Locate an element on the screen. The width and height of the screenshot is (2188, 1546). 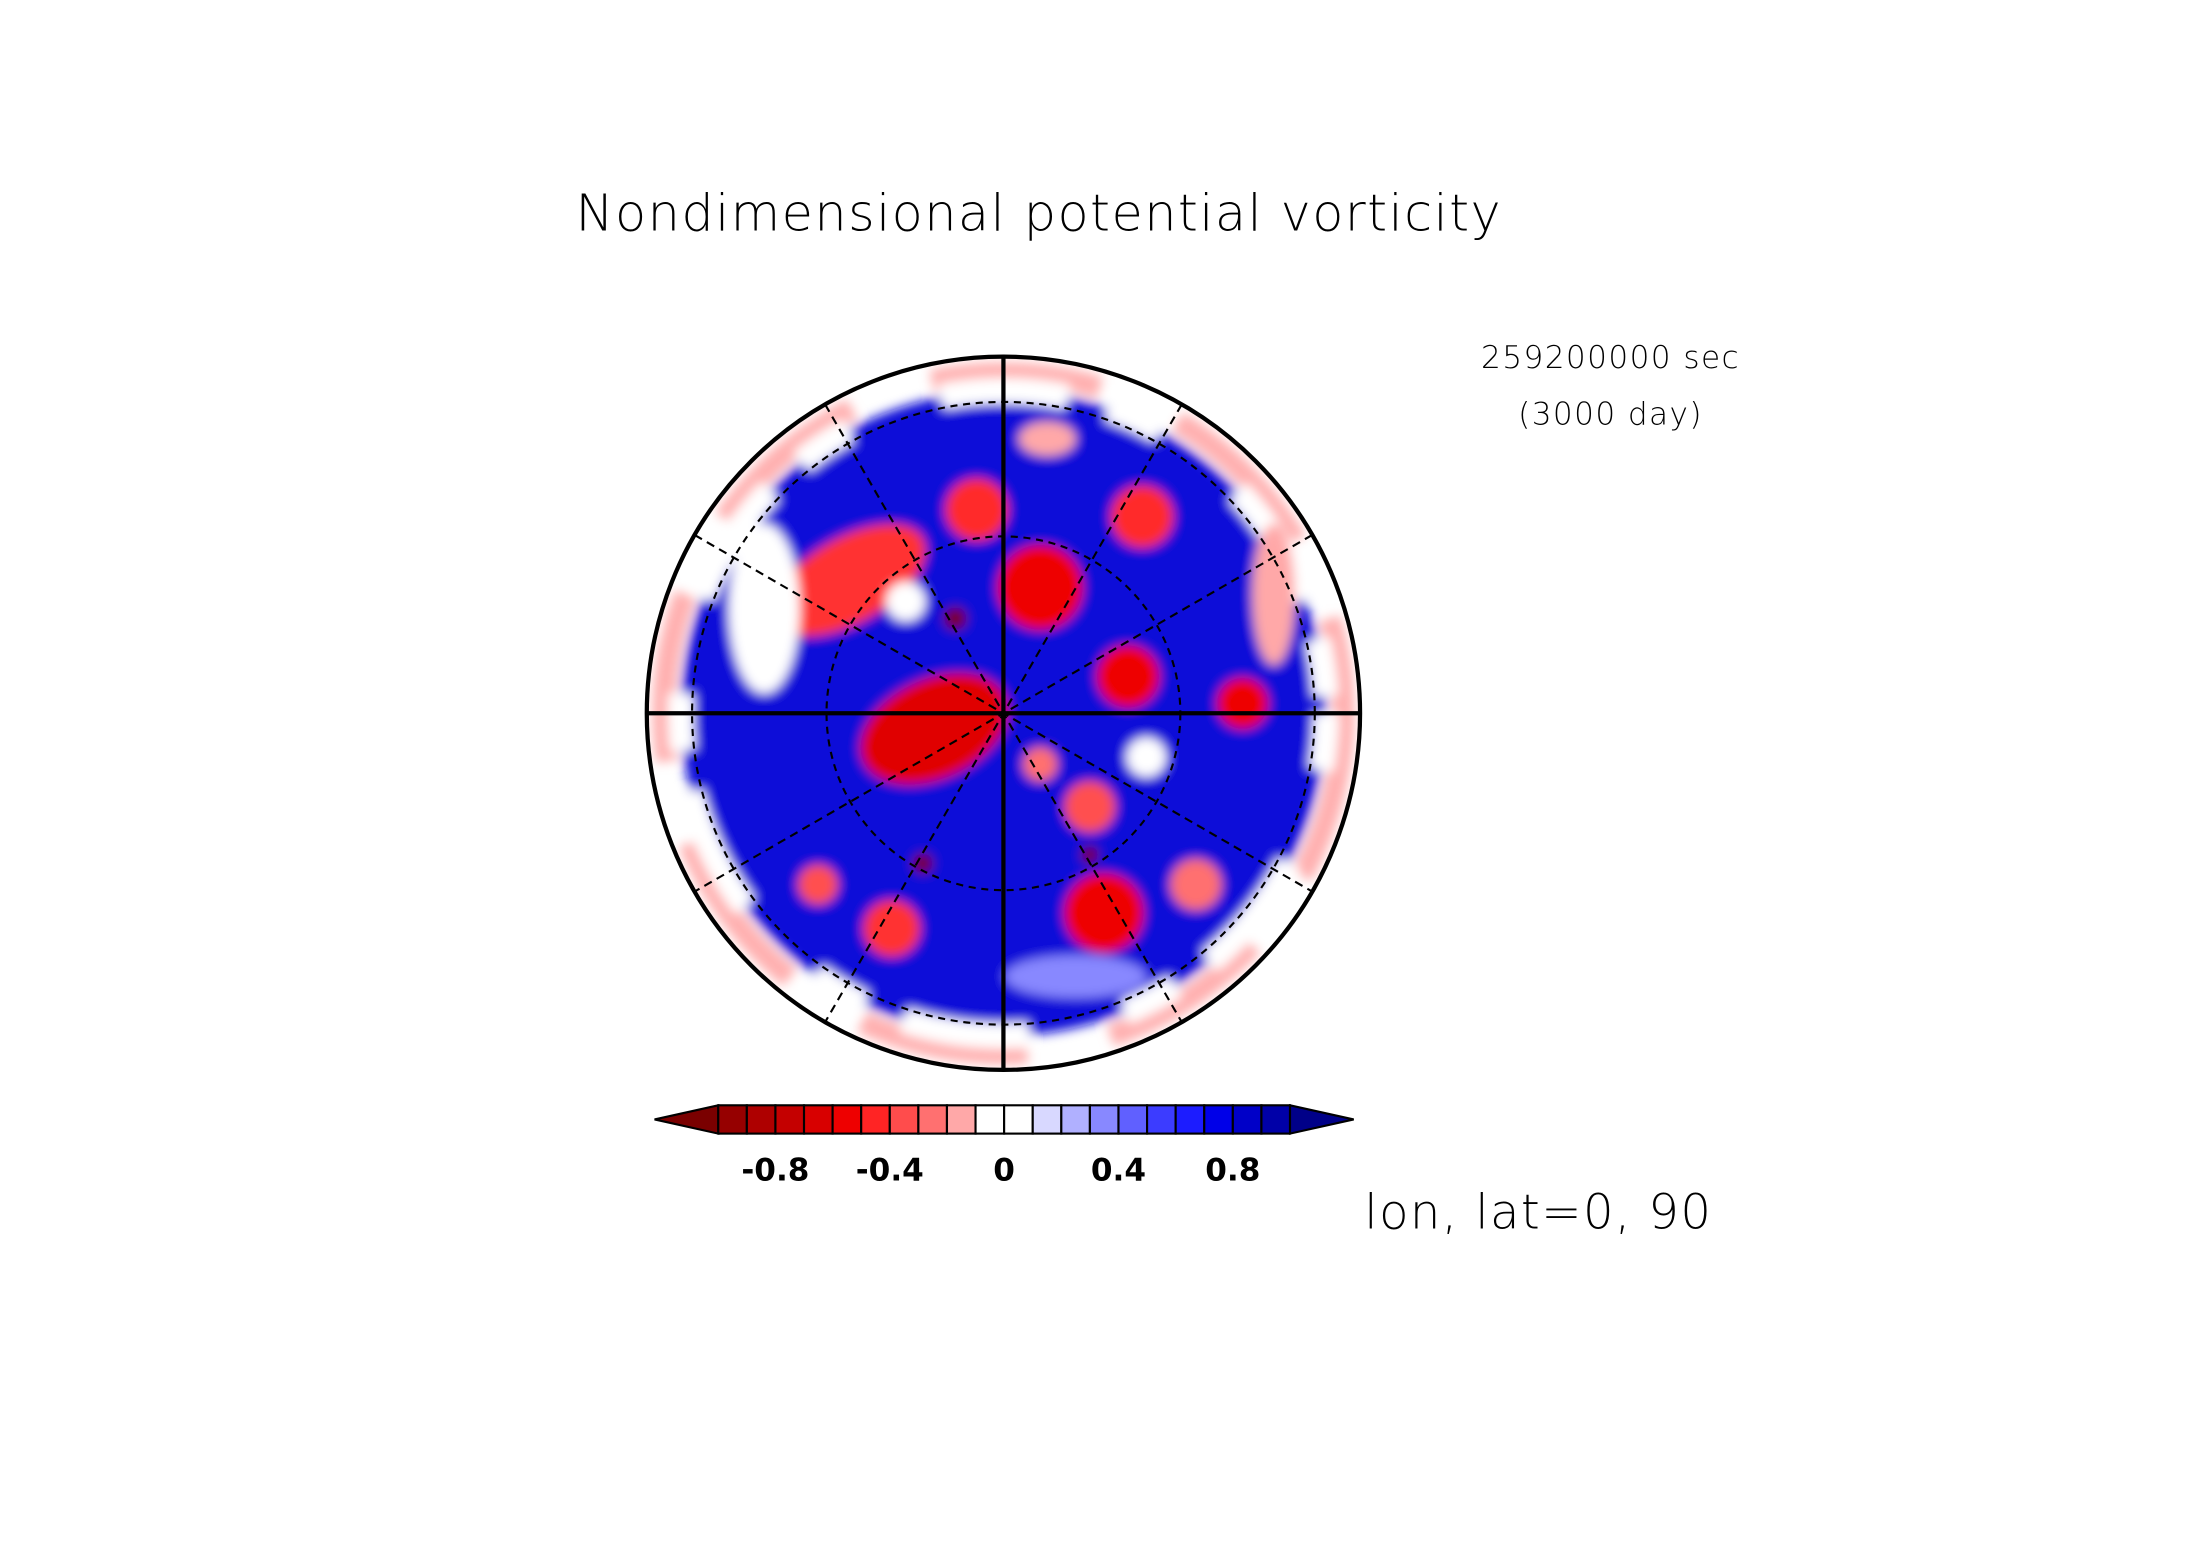
colorbar-tick-label: -0.4 is located at coordinates (890, 1170).